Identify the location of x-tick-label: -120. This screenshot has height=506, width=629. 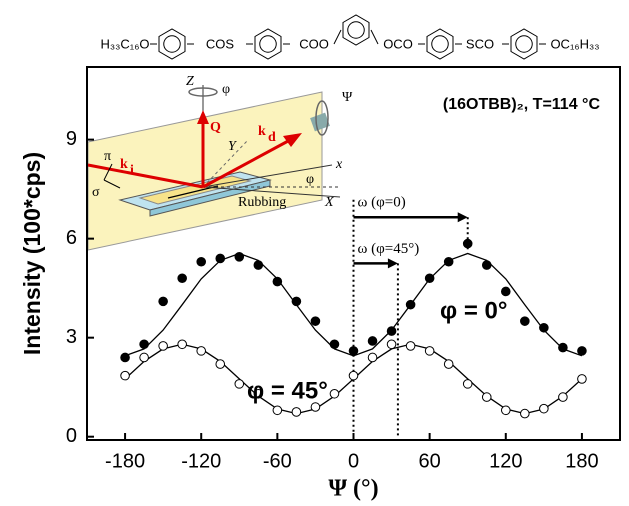
(201, 461).